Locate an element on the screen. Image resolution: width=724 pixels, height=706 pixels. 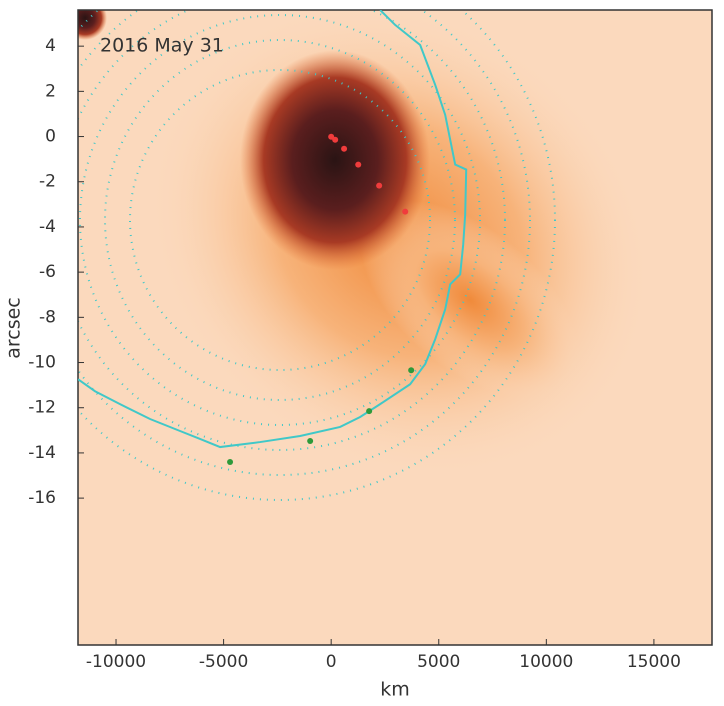
x-tick-label: 10000 is located at coordinates (546, 662).